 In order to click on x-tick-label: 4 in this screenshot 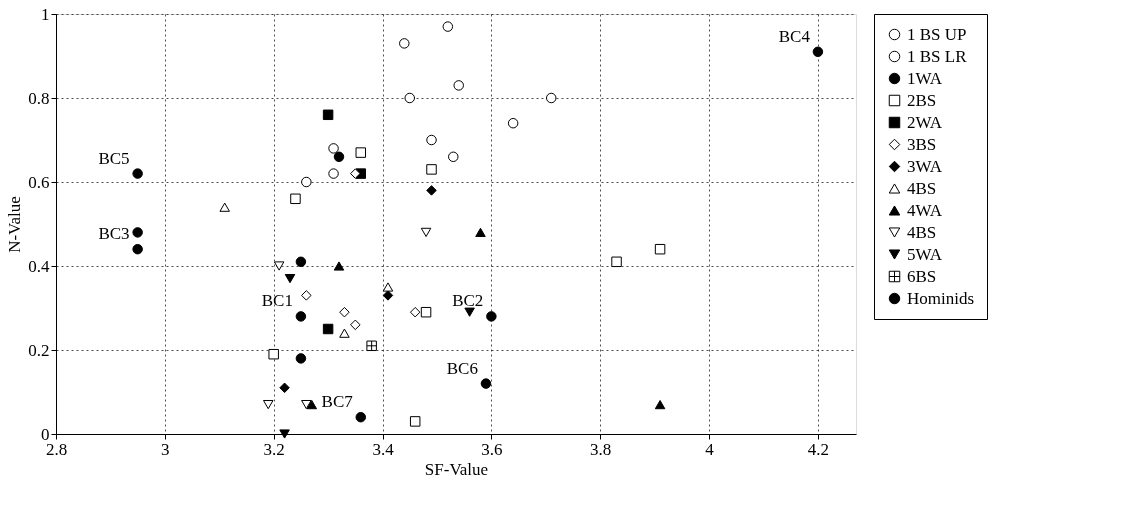, I will do `click(710, 449)`.